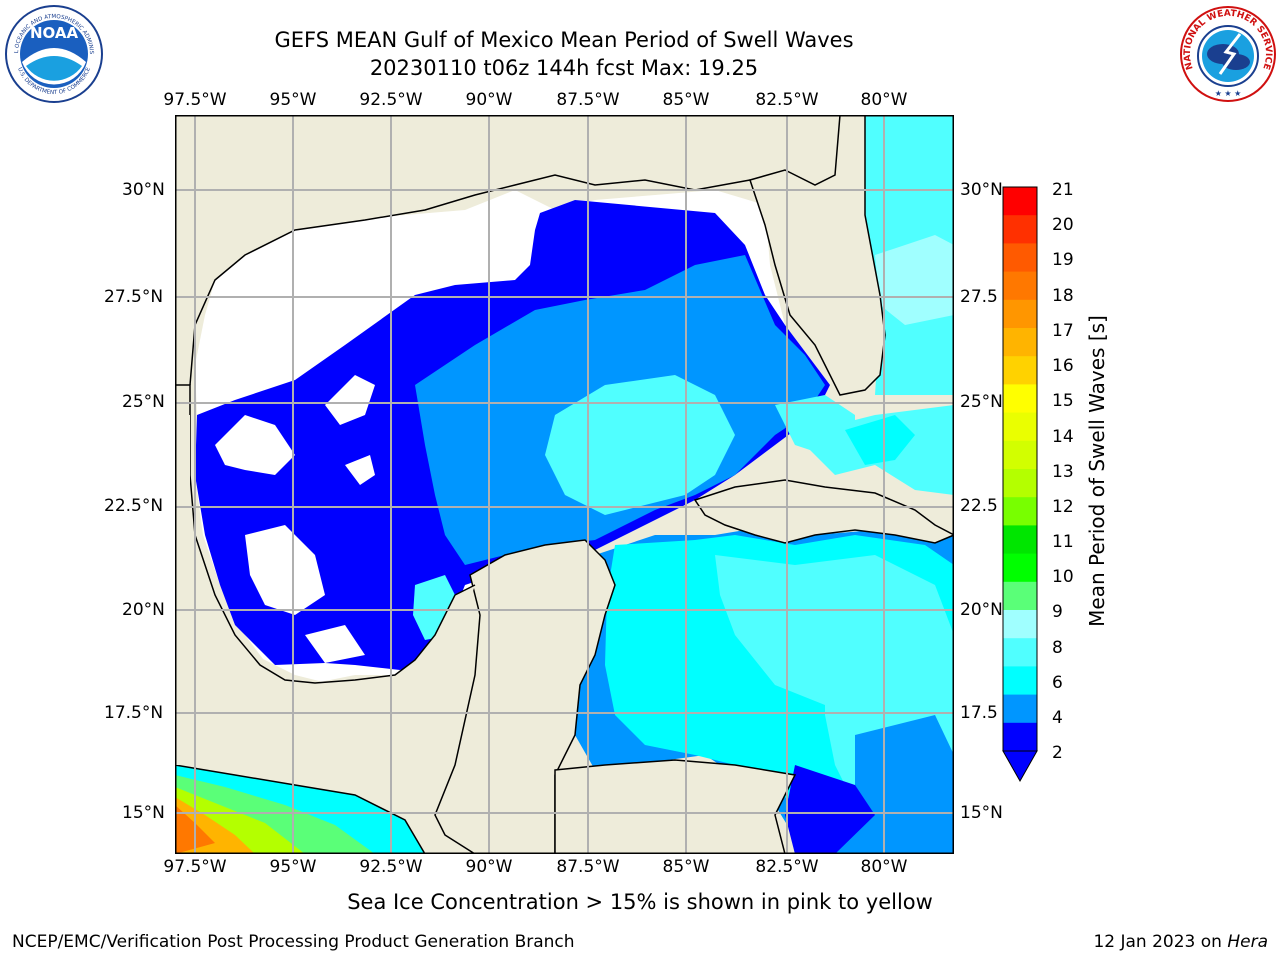 The image size is (1280, 960). Describe the element at coordinates (1063, 542) in the screenshot. I see `colorbar-tick: 11` at that location.